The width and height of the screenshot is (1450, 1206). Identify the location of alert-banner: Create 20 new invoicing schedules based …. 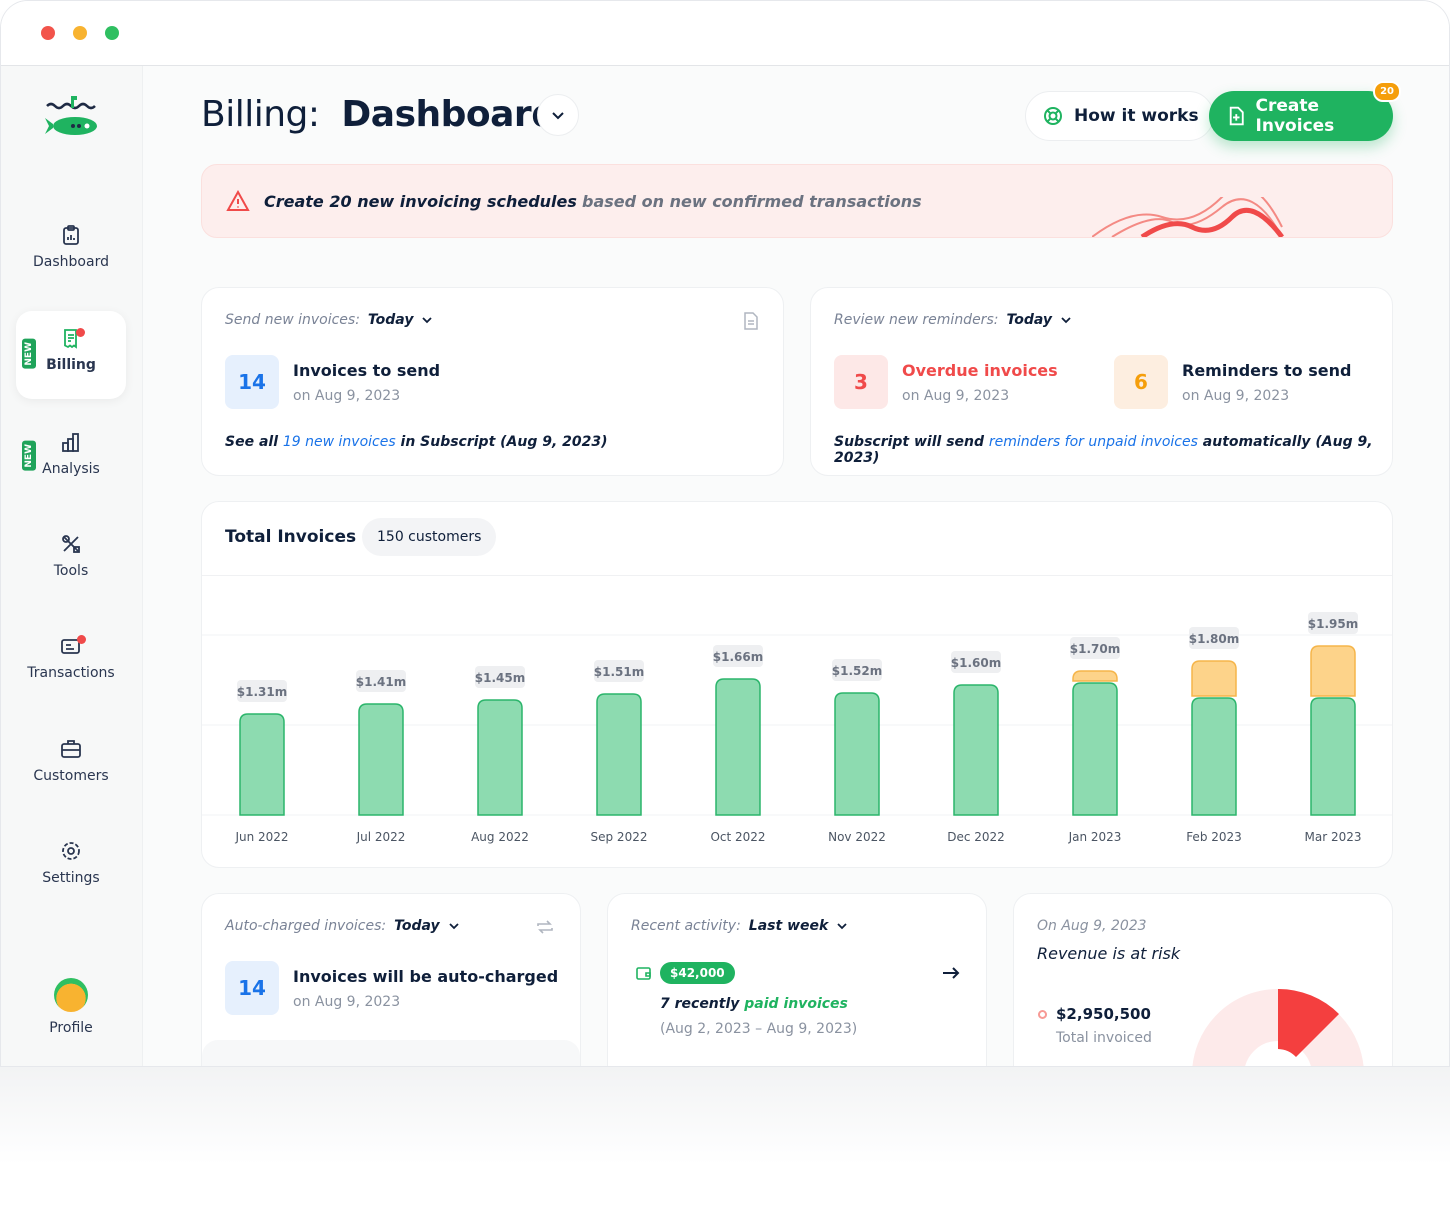
(797, 201).